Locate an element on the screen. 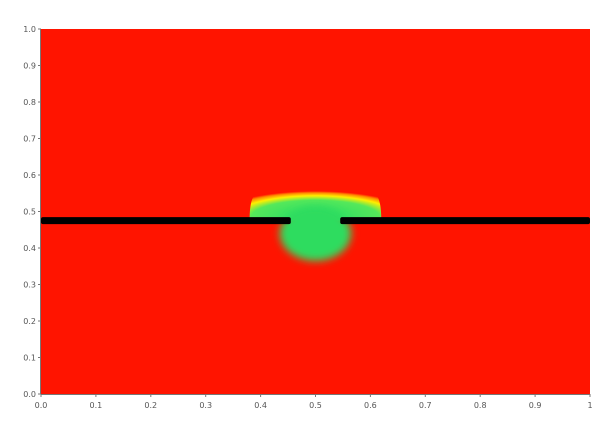  plume-core is located at coordinates (315, 233).